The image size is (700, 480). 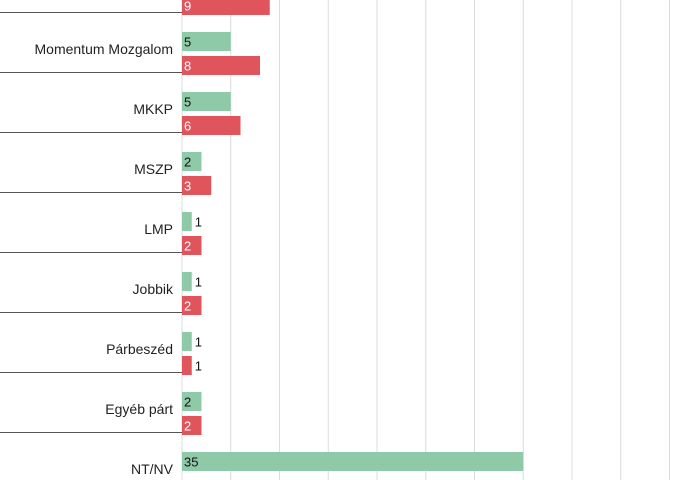 What do you see at coordinates (187, 66) in the screenshot?
I see `value-label: 8` at bounding box center [187, 66].